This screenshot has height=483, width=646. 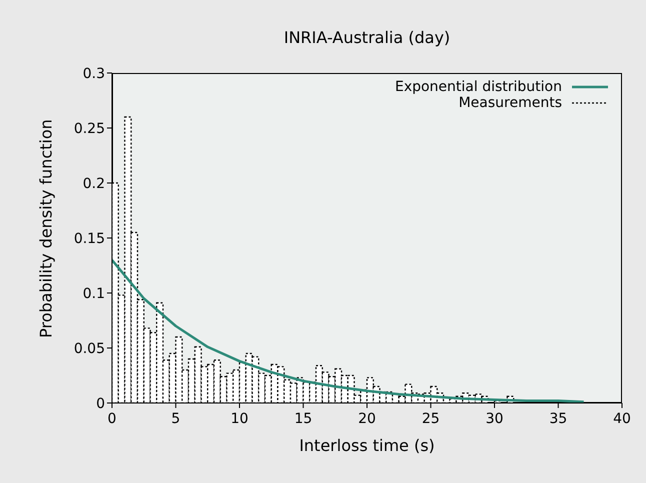 I want to click on y-tick-label: 0, so click(x=100, y=404).